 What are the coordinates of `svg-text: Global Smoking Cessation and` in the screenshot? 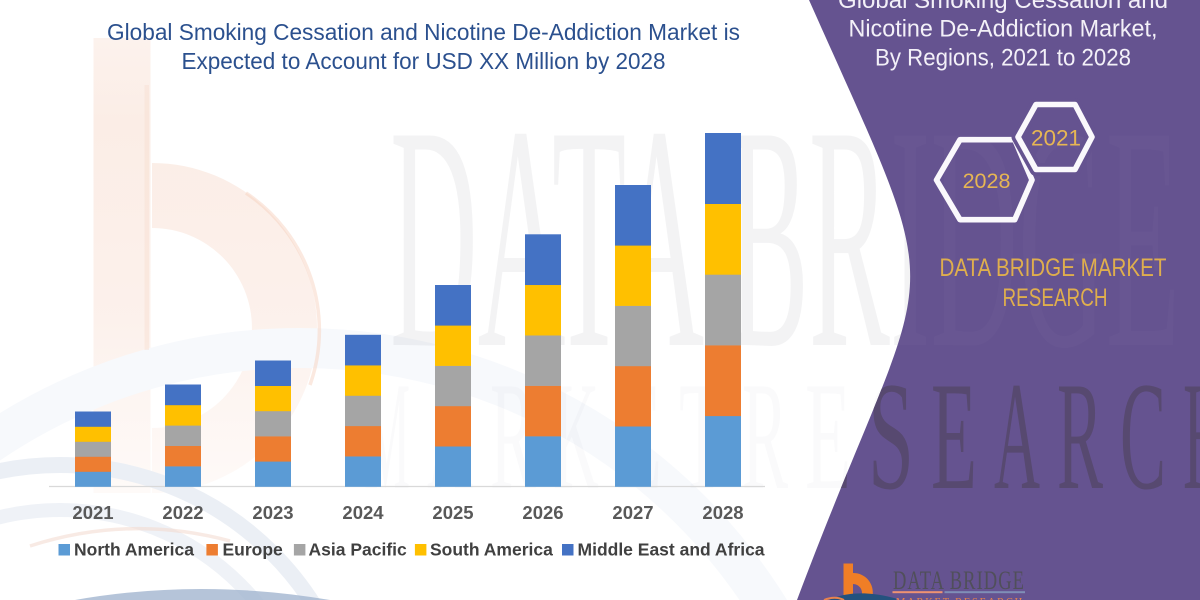 It's located at (1003, 7).